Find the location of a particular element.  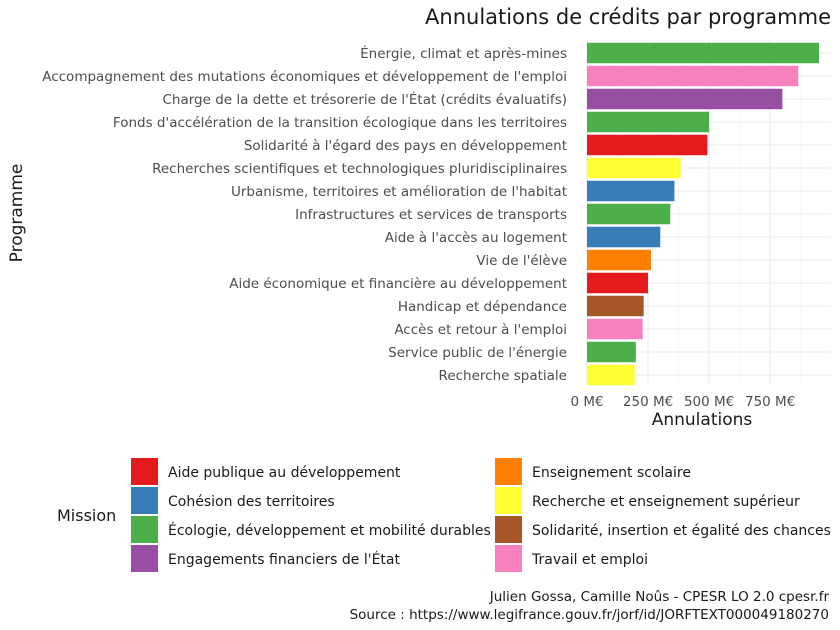

x-tick-label: 250 M€ is located at coordinates (648, 402).